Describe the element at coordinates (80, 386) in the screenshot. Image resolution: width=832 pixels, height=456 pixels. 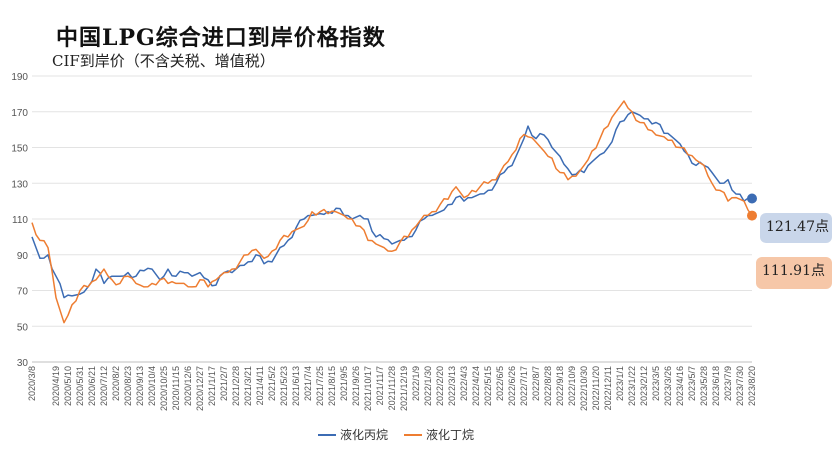
I see `x-tick-label: 2020/5/31` at that location.